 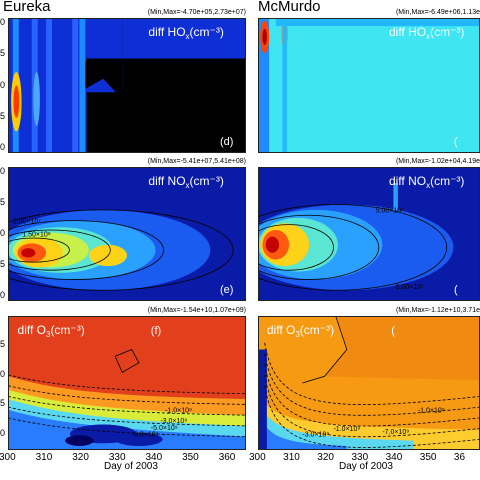 What do you see at coordinates (196, 161) in the screenshot?
I see `eureka-nox-minmax: (Min,Max=-5.41e+07,5.41e+08)` at bounding box center [196, 161].